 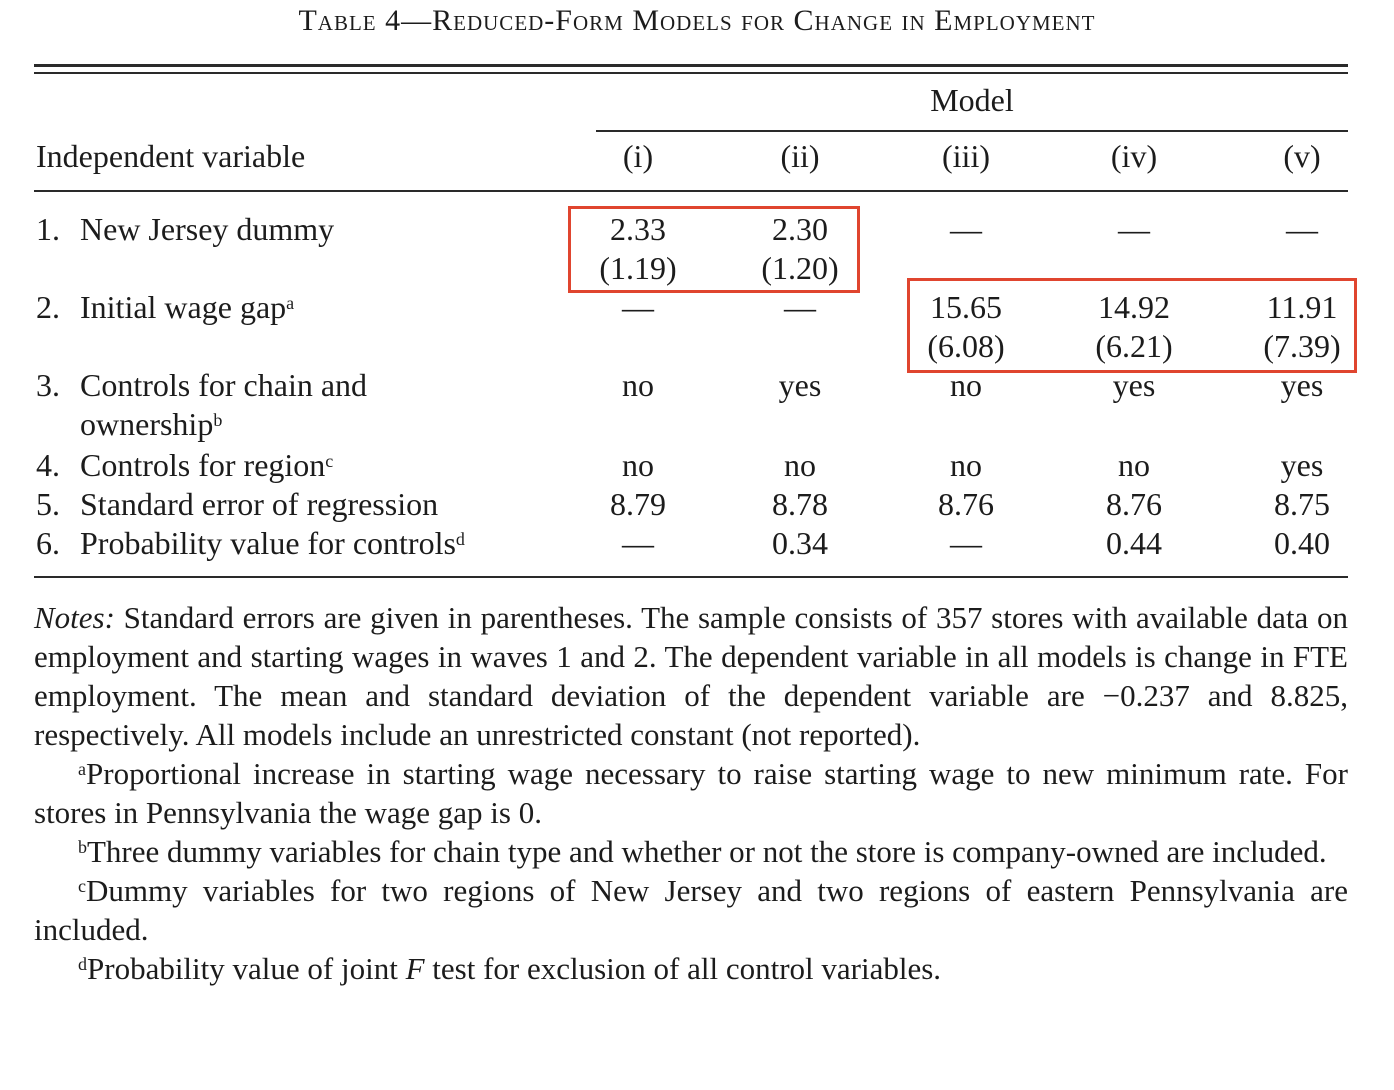 I want to click on bottom-rule, so click(x=691, y=577).